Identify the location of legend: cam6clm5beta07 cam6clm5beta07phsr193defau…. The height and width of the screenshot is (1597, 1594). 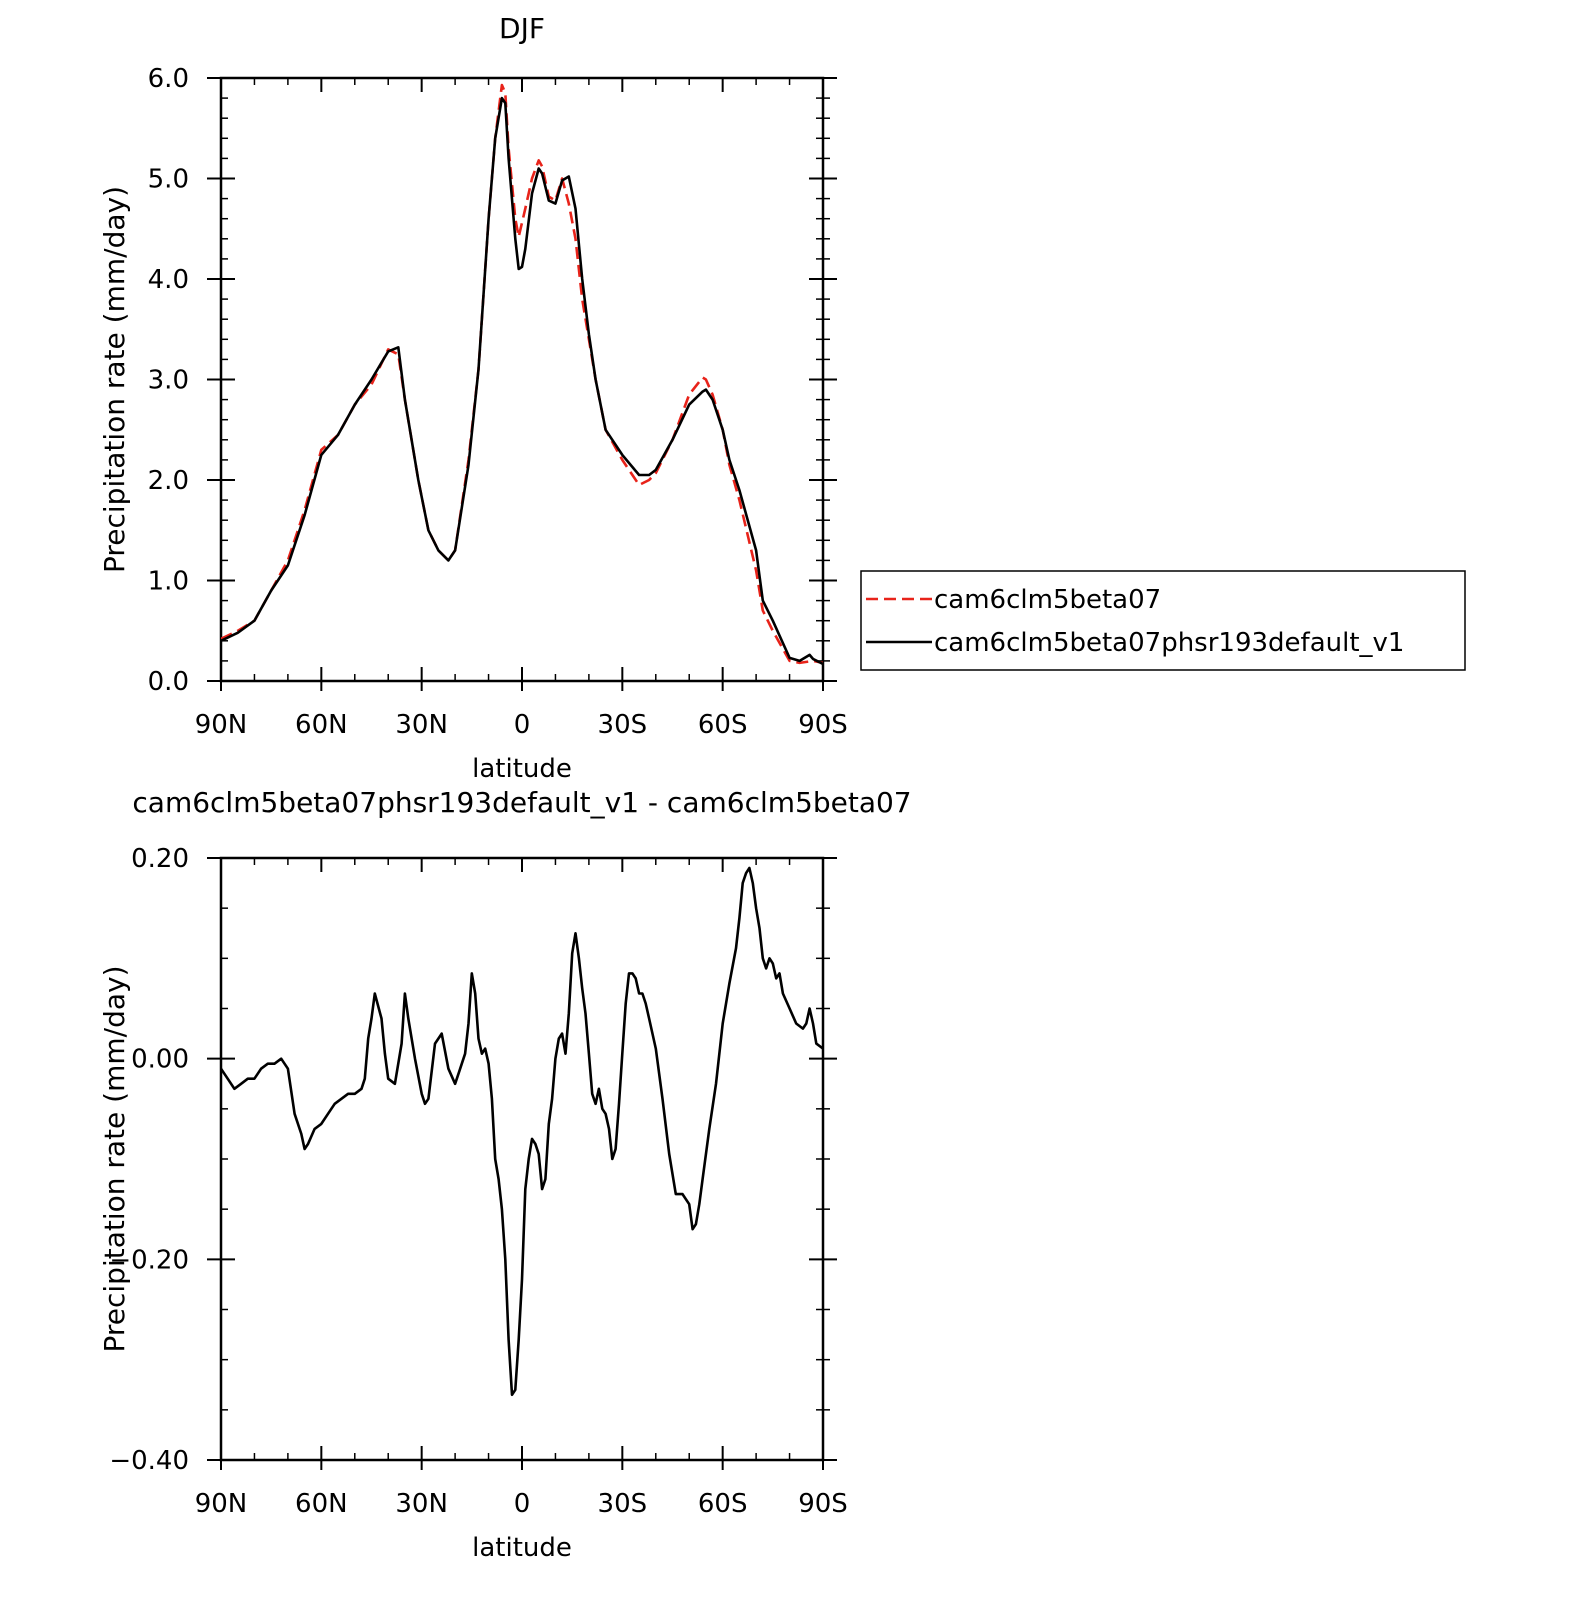
(1163, 620).